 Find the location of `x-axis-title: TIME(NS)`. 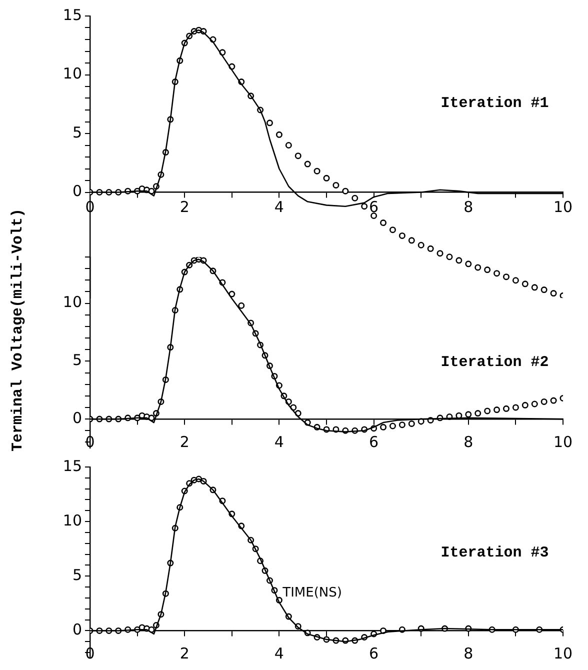

x-axis-title: TIME(NS) is located at coordinates (312, 592).